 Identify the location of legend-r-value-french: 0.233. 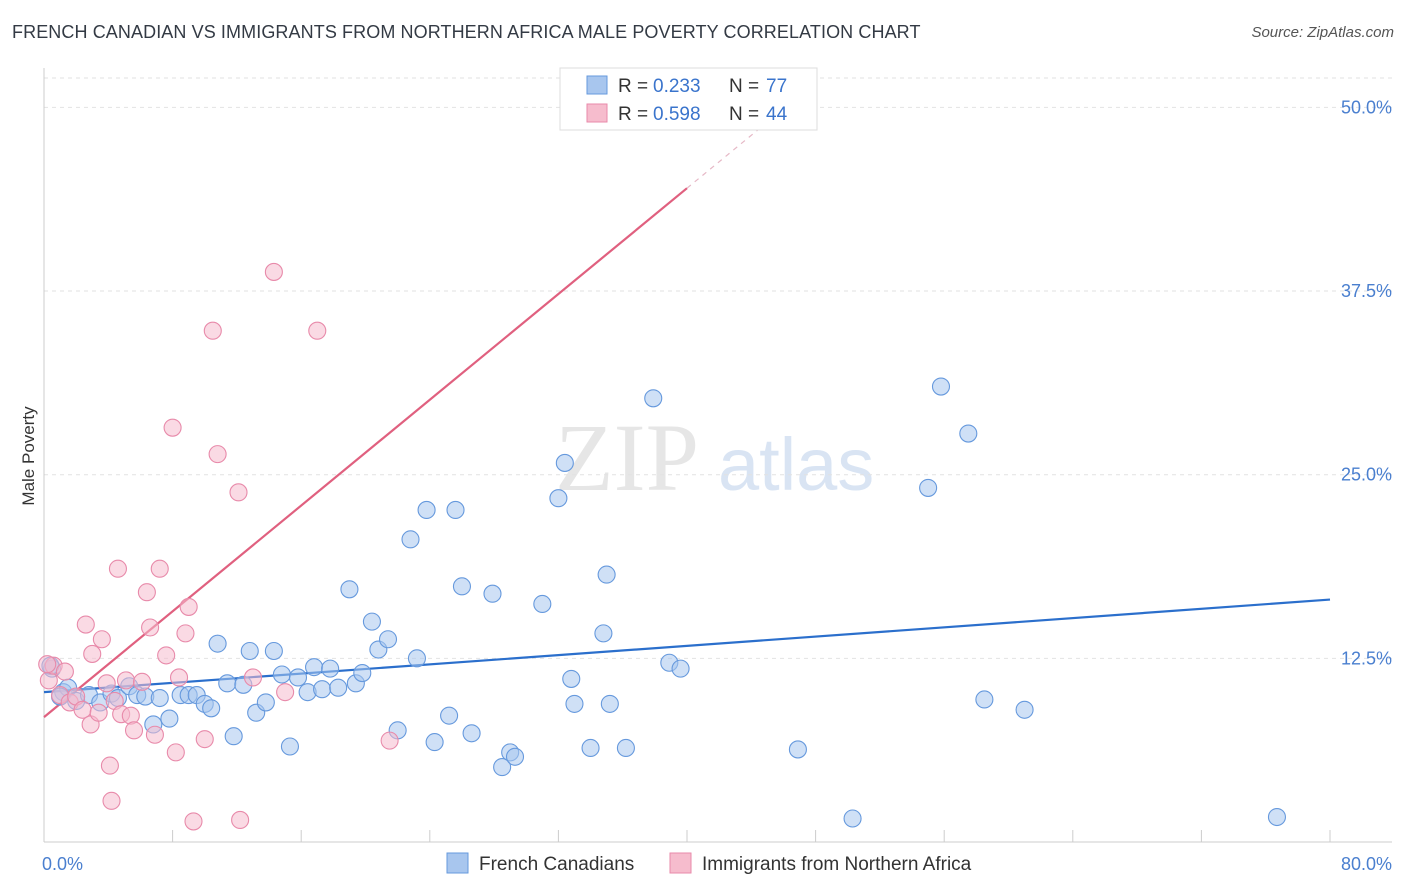
(677, 86).